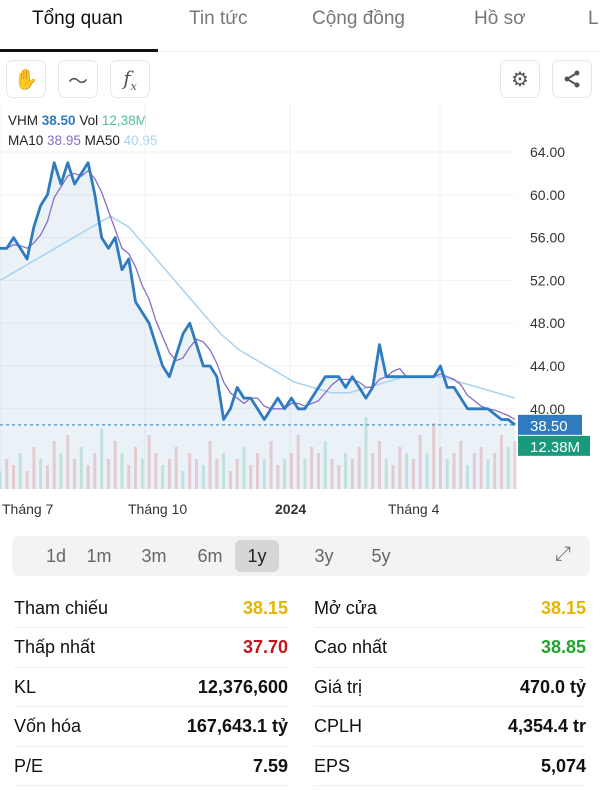 The height and width of the screenshot is (800, 600). Describe the element at coordinates (500, 18) in the screenshot. I see `tab-profile: Hồ sơ` at that location.